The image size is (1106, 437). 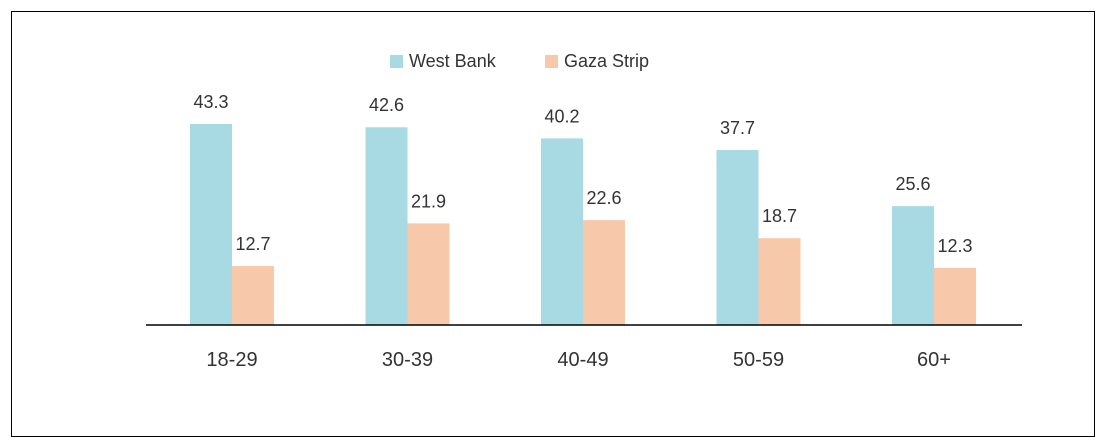 I want to click on value-label-west-bank-60+: 25.6, so click(x=912, y=184).